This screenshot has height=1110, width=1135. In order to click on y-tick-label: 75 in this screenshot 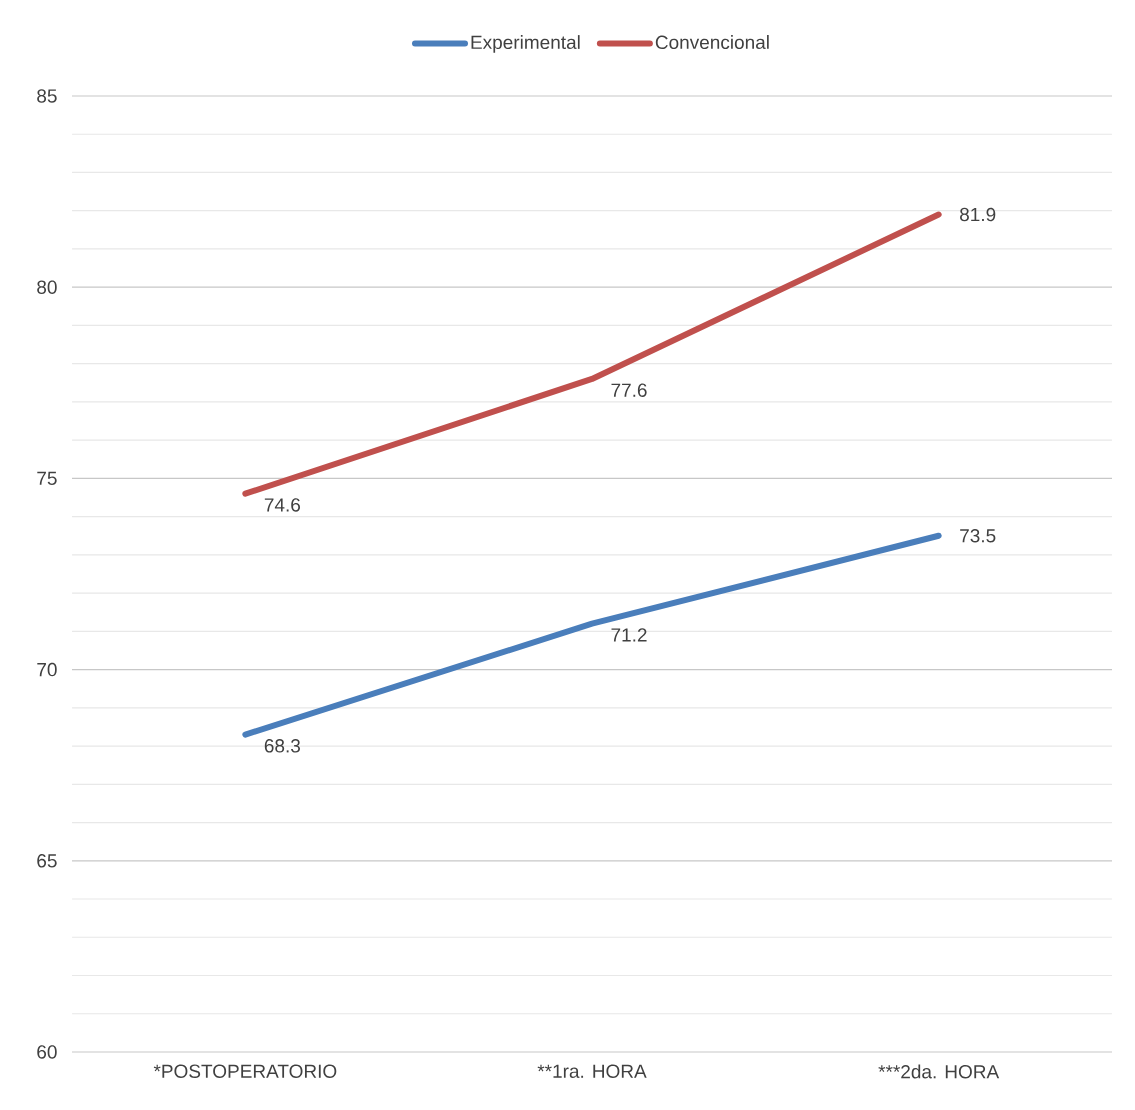, I will do `click(47, 478)`.